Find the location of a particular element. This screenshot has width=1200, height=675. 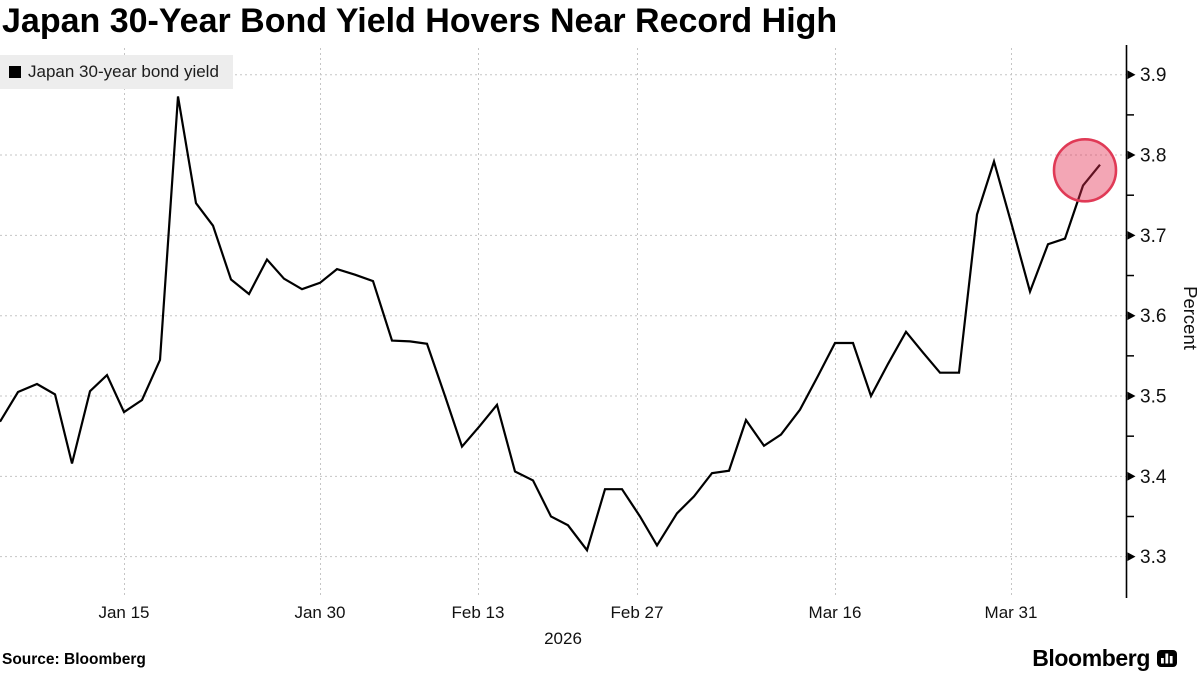

y-tick-label: 3.7 is located at coordinates (1153, 236).